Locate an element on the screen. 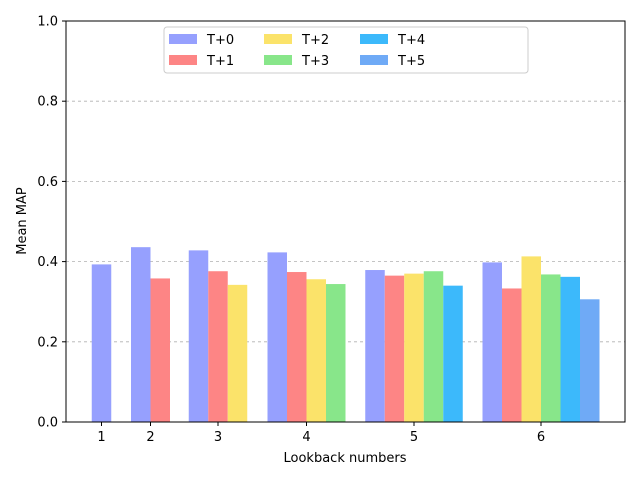 Image resolution: width=640 pixels, height=480 pixels. bar-3-T+0 is located at coordinates (198, 336).